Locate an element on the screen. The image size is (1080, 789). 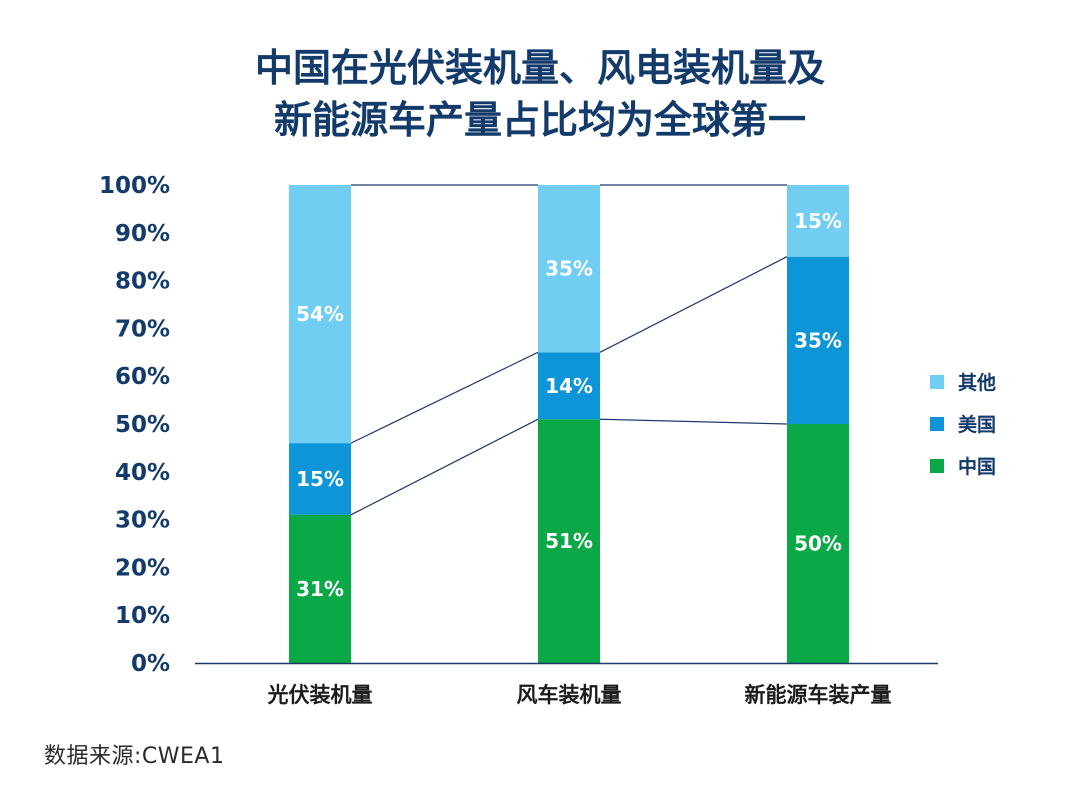
y-tick-label: 10% is located at coordinates (142, 616).